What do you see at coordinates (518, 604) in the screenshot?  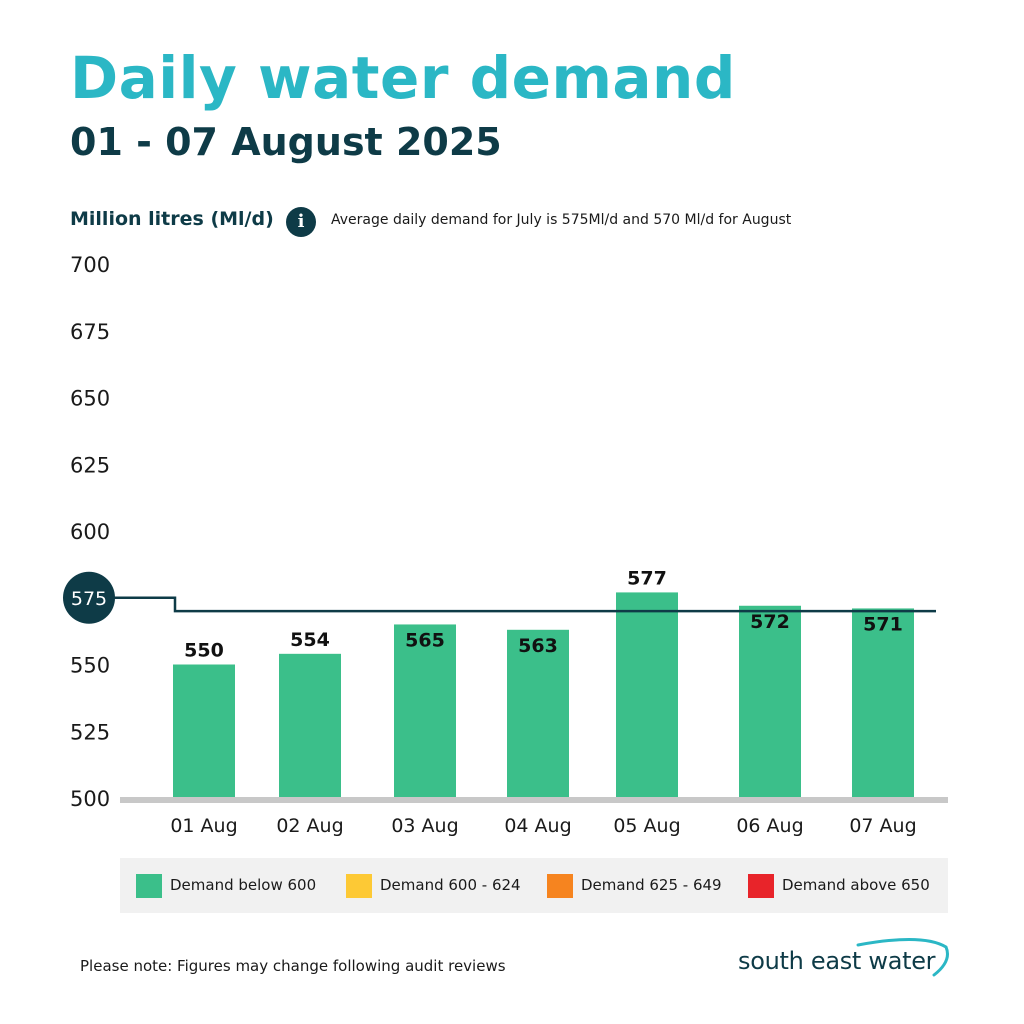 I see `average-demand-line` at bounding box center [518, 604].